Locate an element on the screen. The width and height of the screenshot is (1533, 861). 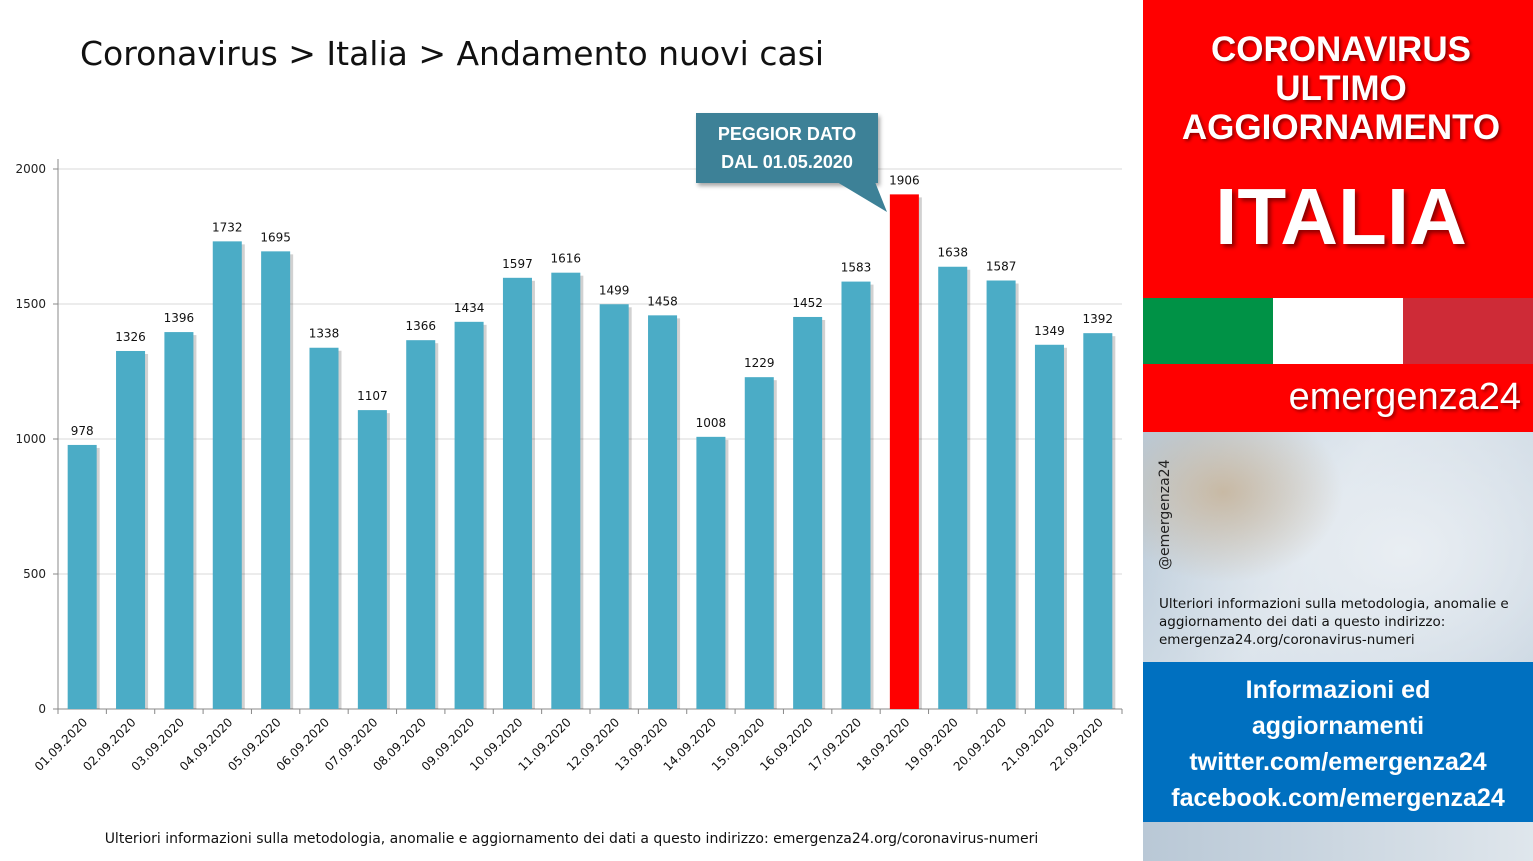
flag-stripe-green is located at coordinates (1208, 331).